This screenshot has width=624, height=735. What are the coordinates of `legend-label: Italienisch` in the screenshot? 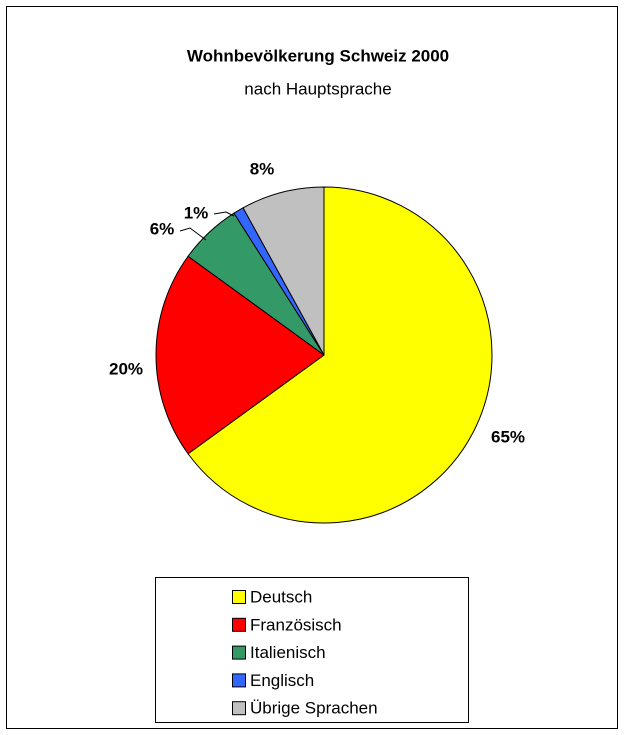 It's located at (288, 652).